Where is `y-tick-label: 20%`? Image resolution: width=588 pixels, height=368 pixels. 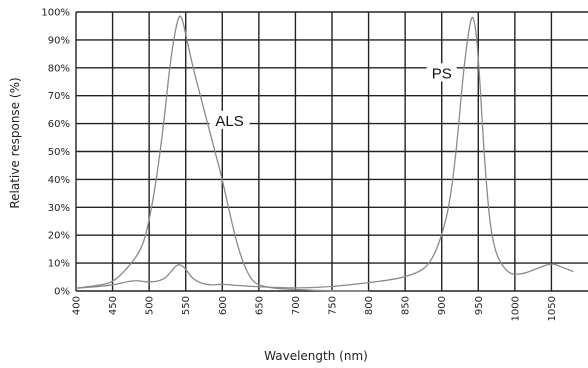
y-tick-label: 20% is located at coordinates (59, 236).